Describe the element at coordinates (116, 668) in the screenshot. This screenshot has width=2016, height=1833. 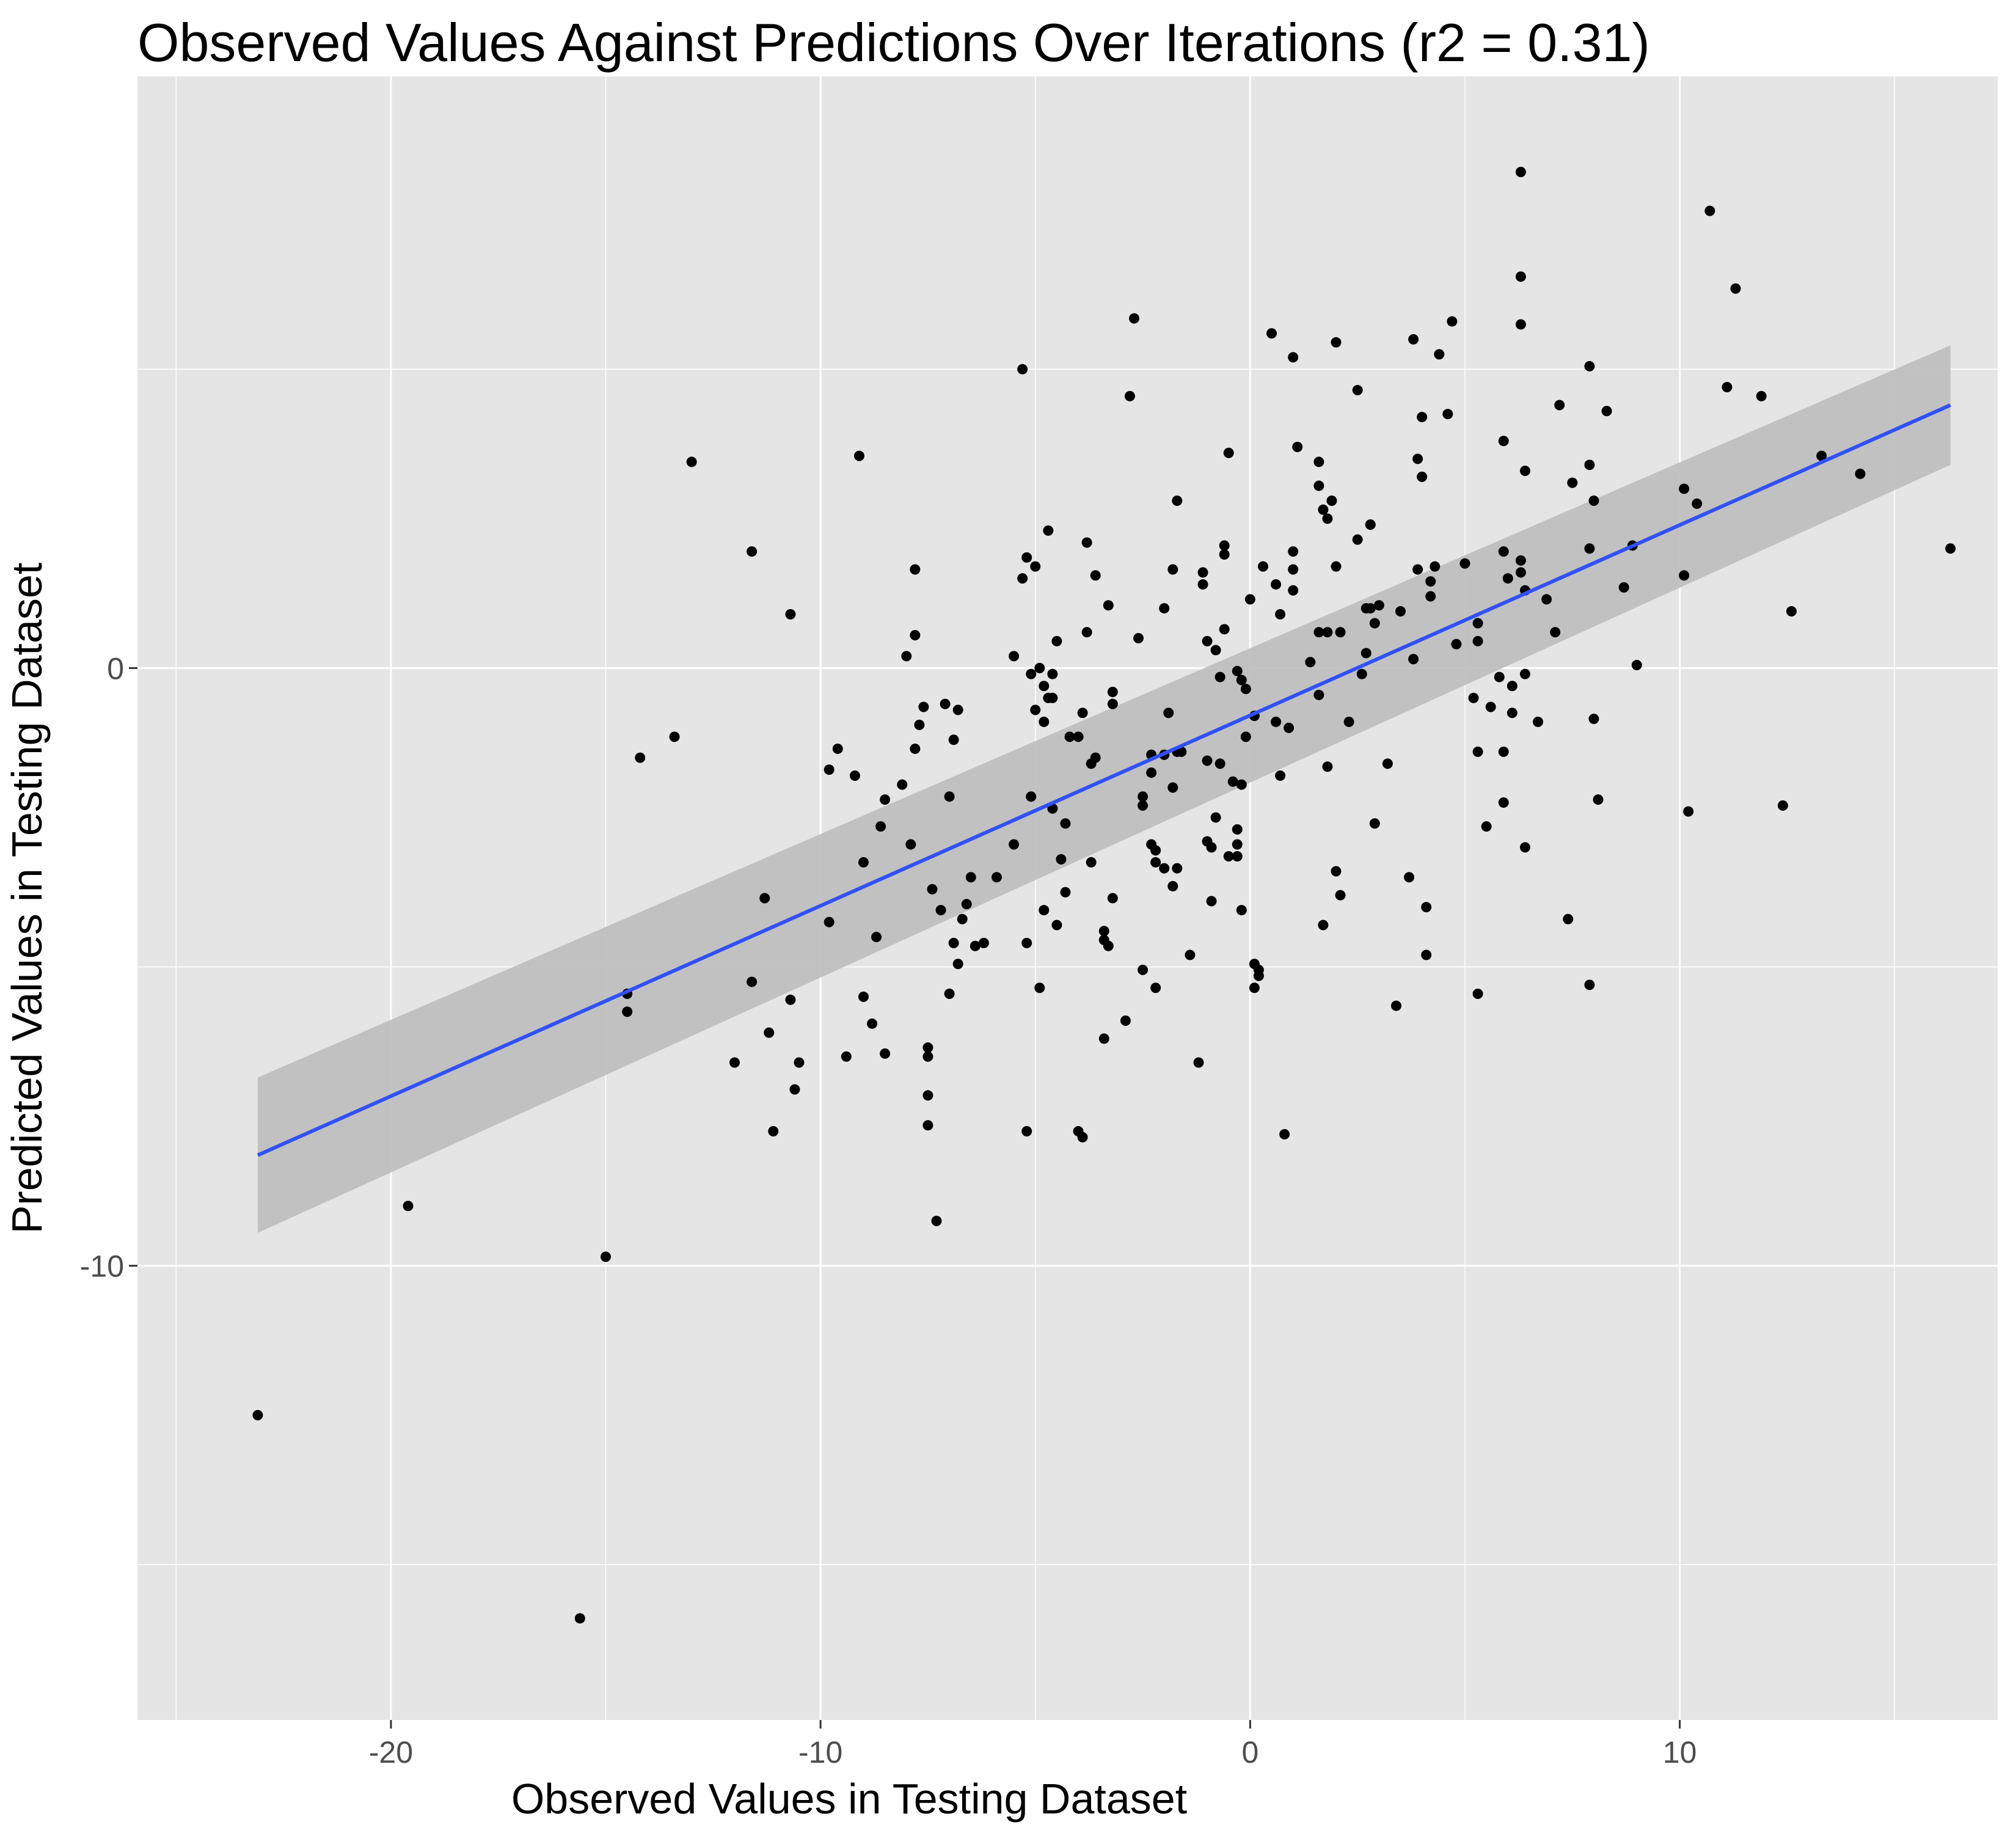
I see `y-tick-label: 0` at that location.